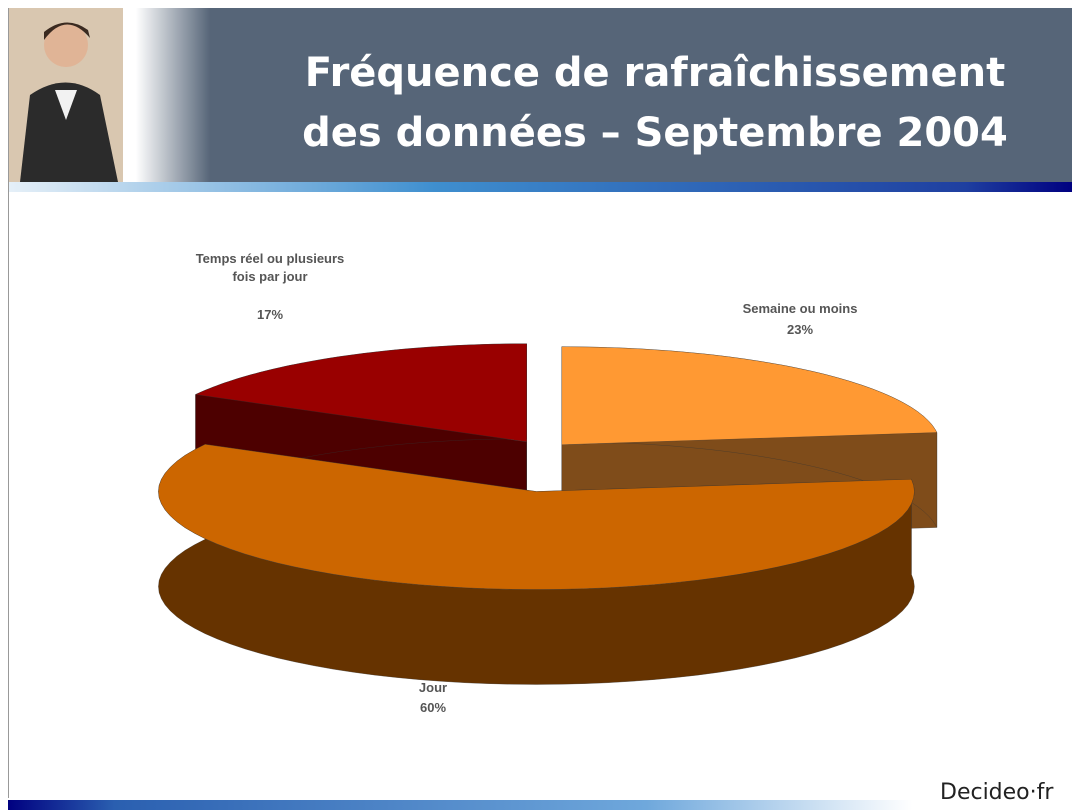 This screenshot has width=1072, height=810. I want to click on slide-title: Fréquence de rafraîchissement, so click(655, 73).